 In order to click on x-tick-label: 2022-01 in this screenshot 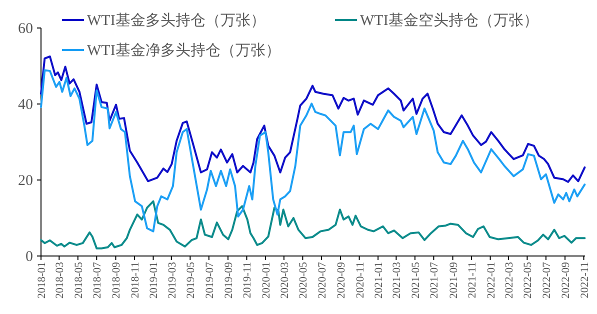, I will do `click(491, 280)`.